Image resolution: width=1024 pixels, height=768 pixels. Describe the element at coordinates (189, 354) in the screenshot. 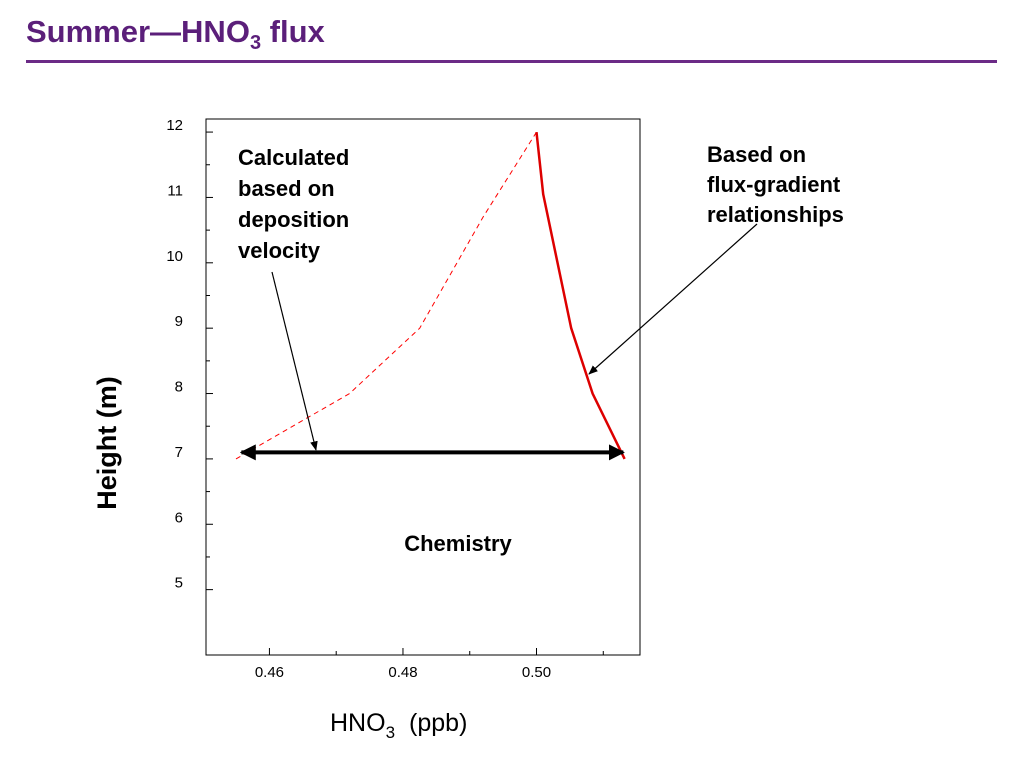

I see `y-axis-ticks: 5 6 7 8 9 10 11 12` at that location.